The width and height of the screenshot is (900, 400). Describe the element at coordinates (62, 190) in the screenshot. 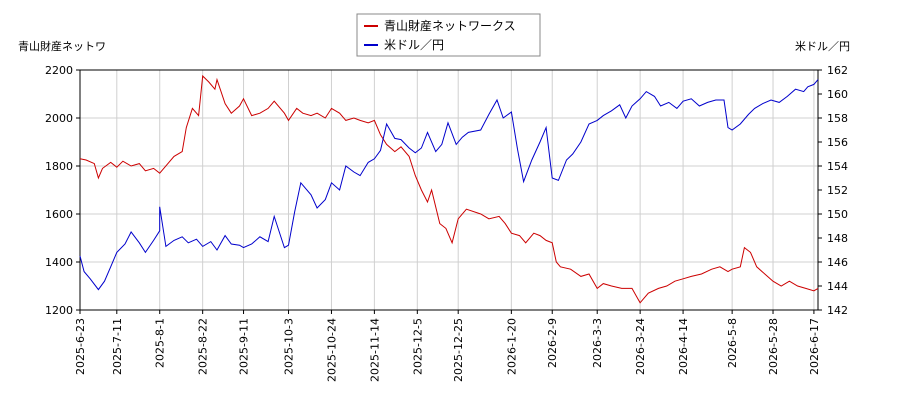

I see `left-axis-ticks: 1200 1400 1600 1800 2000 2200` at that location.